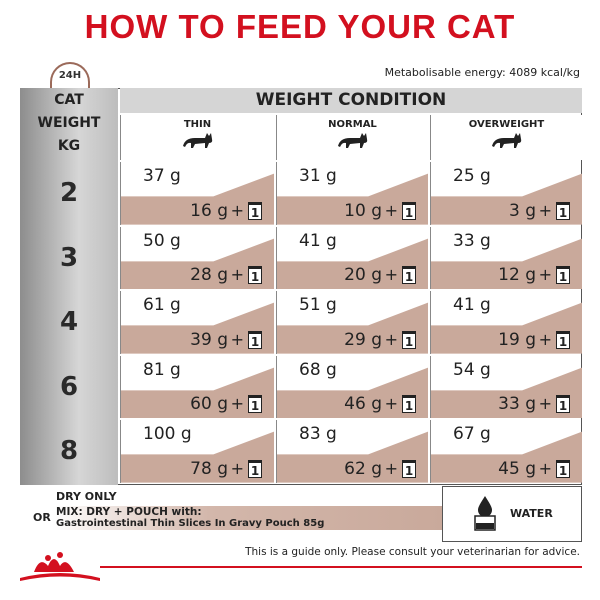  What do you see at coordinates (69, 286) in the screenshot?
I see `weight-column` at bounding box center [69, 286].